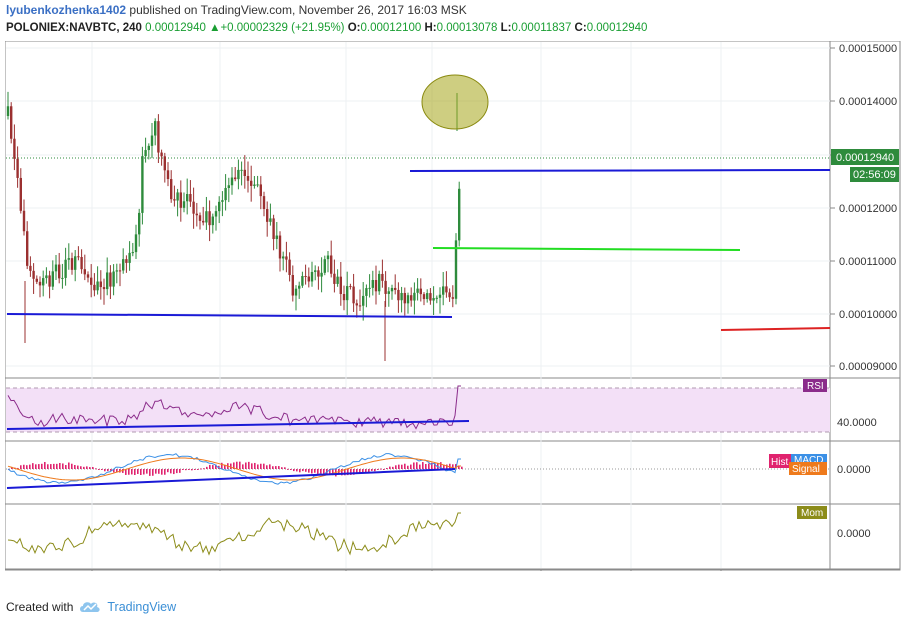  Describe the element at coordinates (586, 249) in the screenshot. I see `support-green-line` at that location.